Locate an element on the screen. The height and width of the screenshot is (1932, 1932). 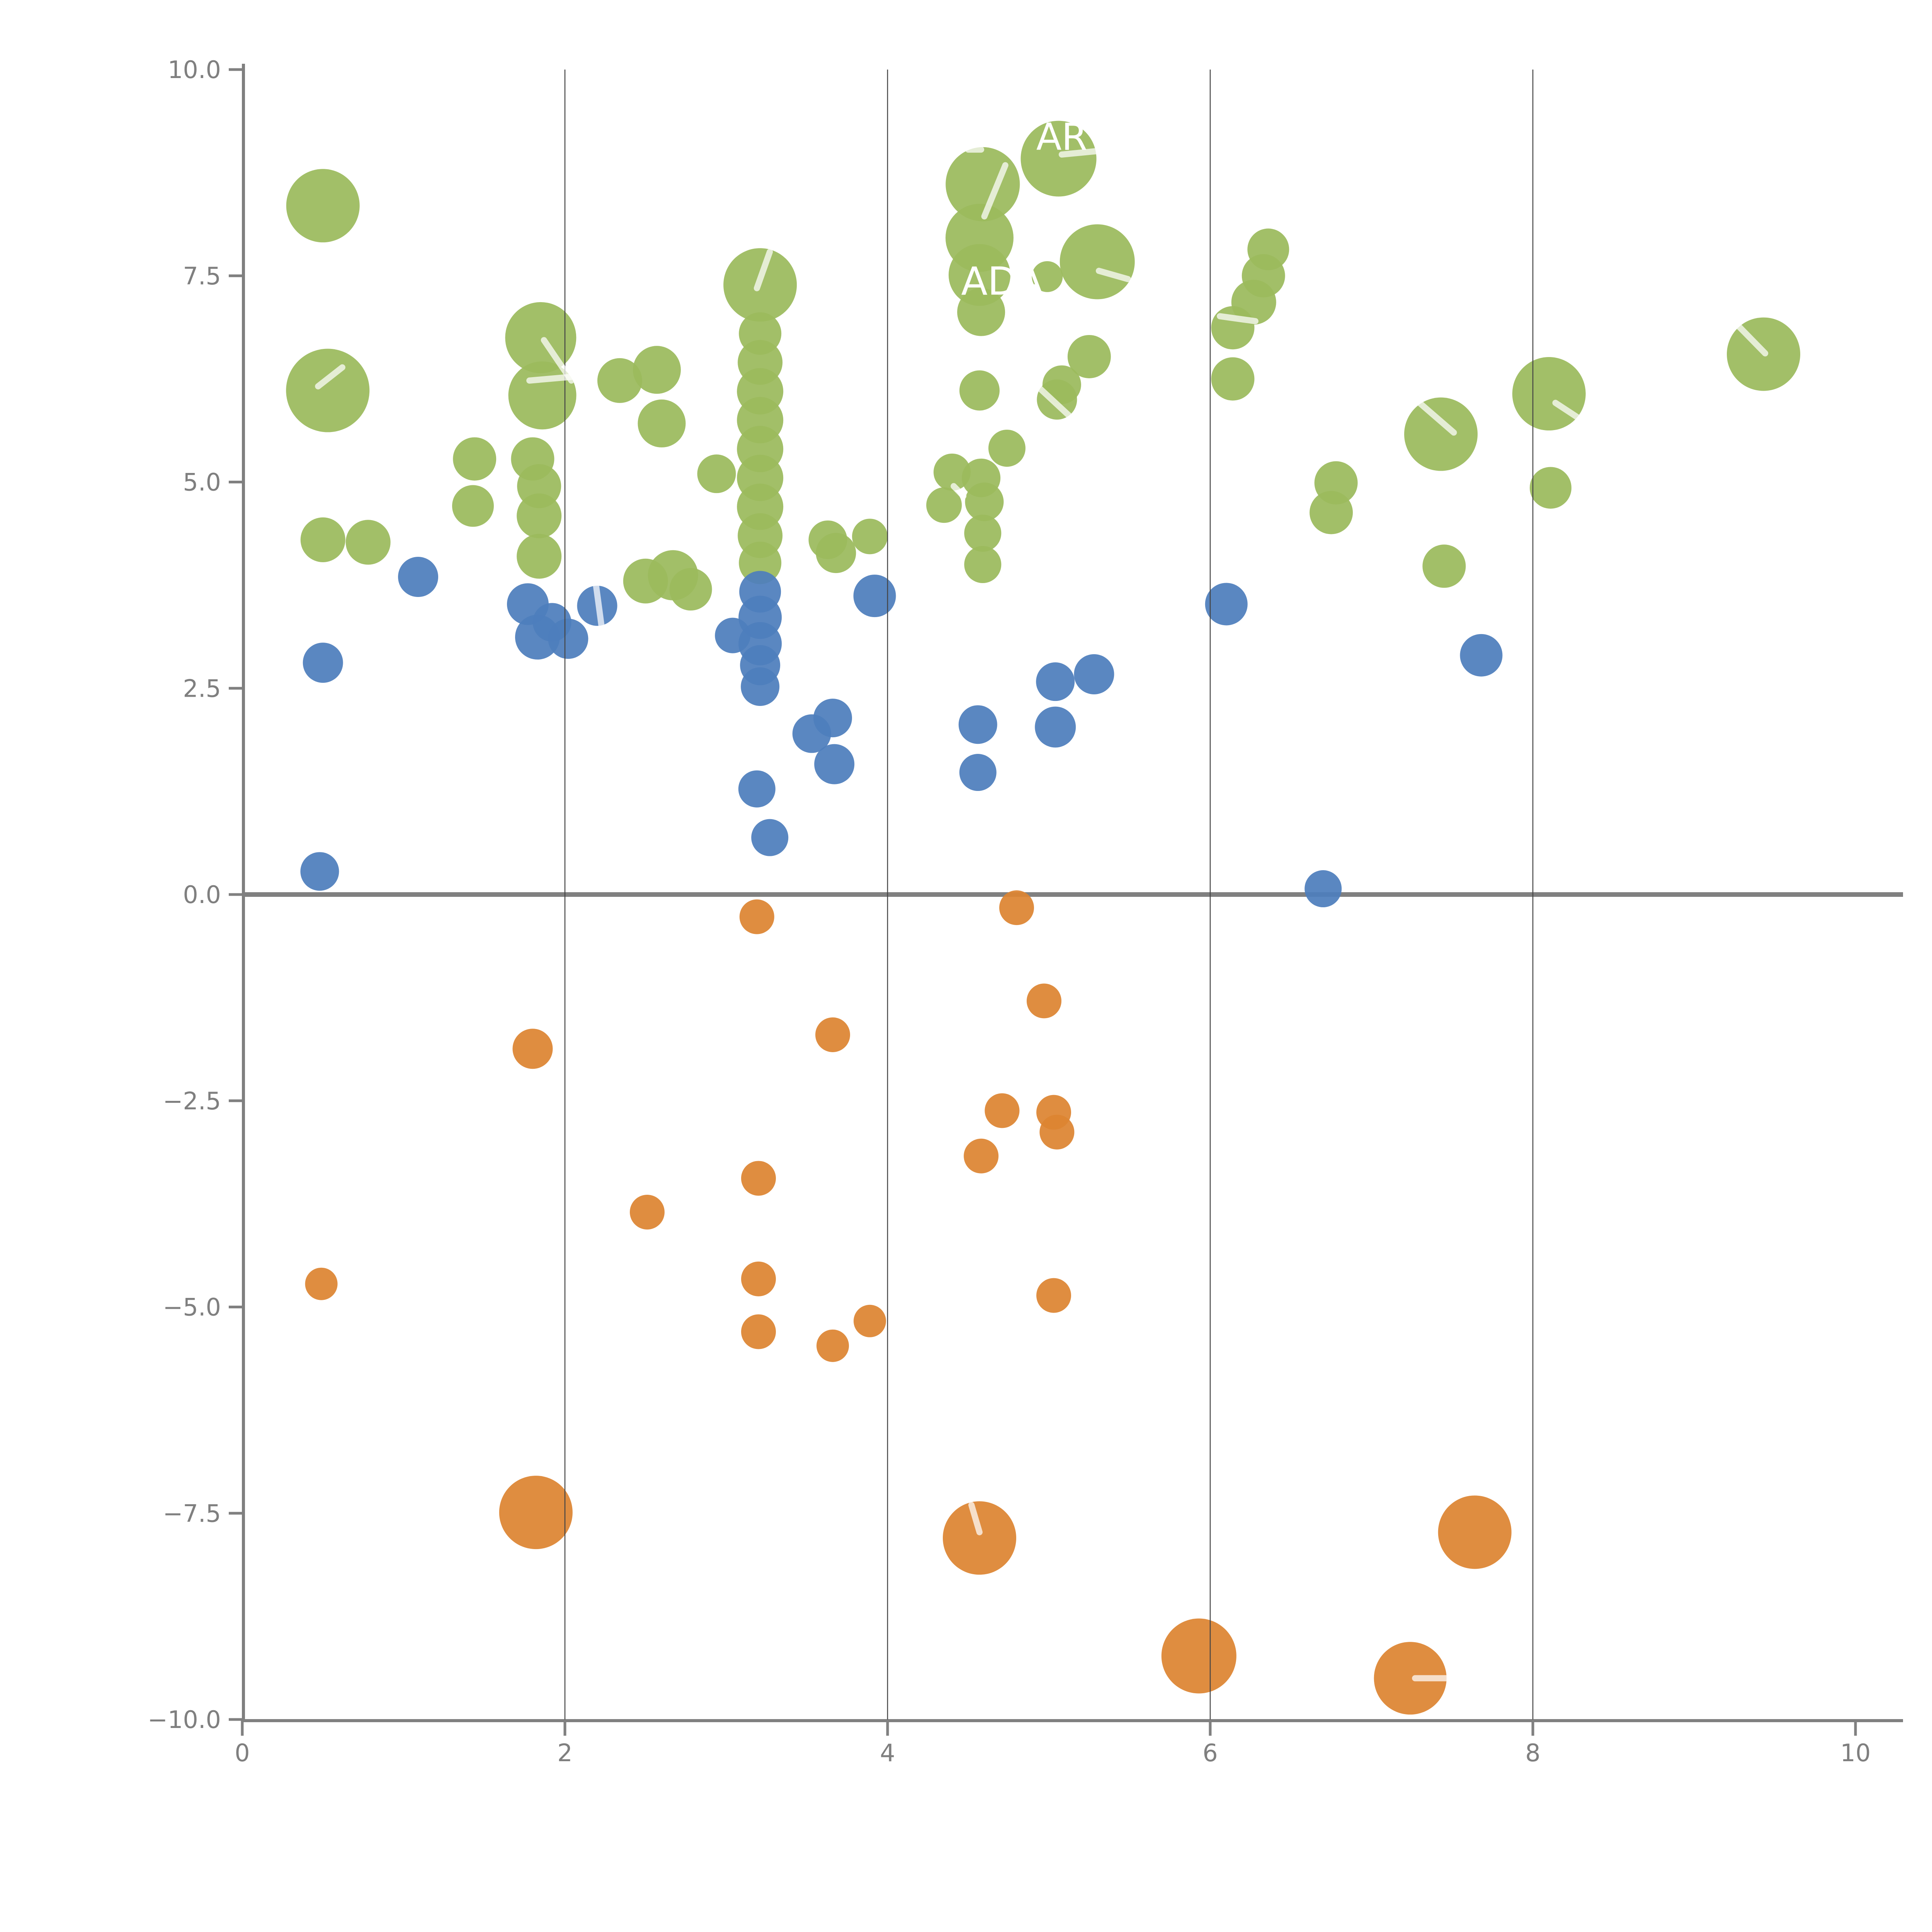
x-tick-label: 10 is located at coordinates (1856, 1753).